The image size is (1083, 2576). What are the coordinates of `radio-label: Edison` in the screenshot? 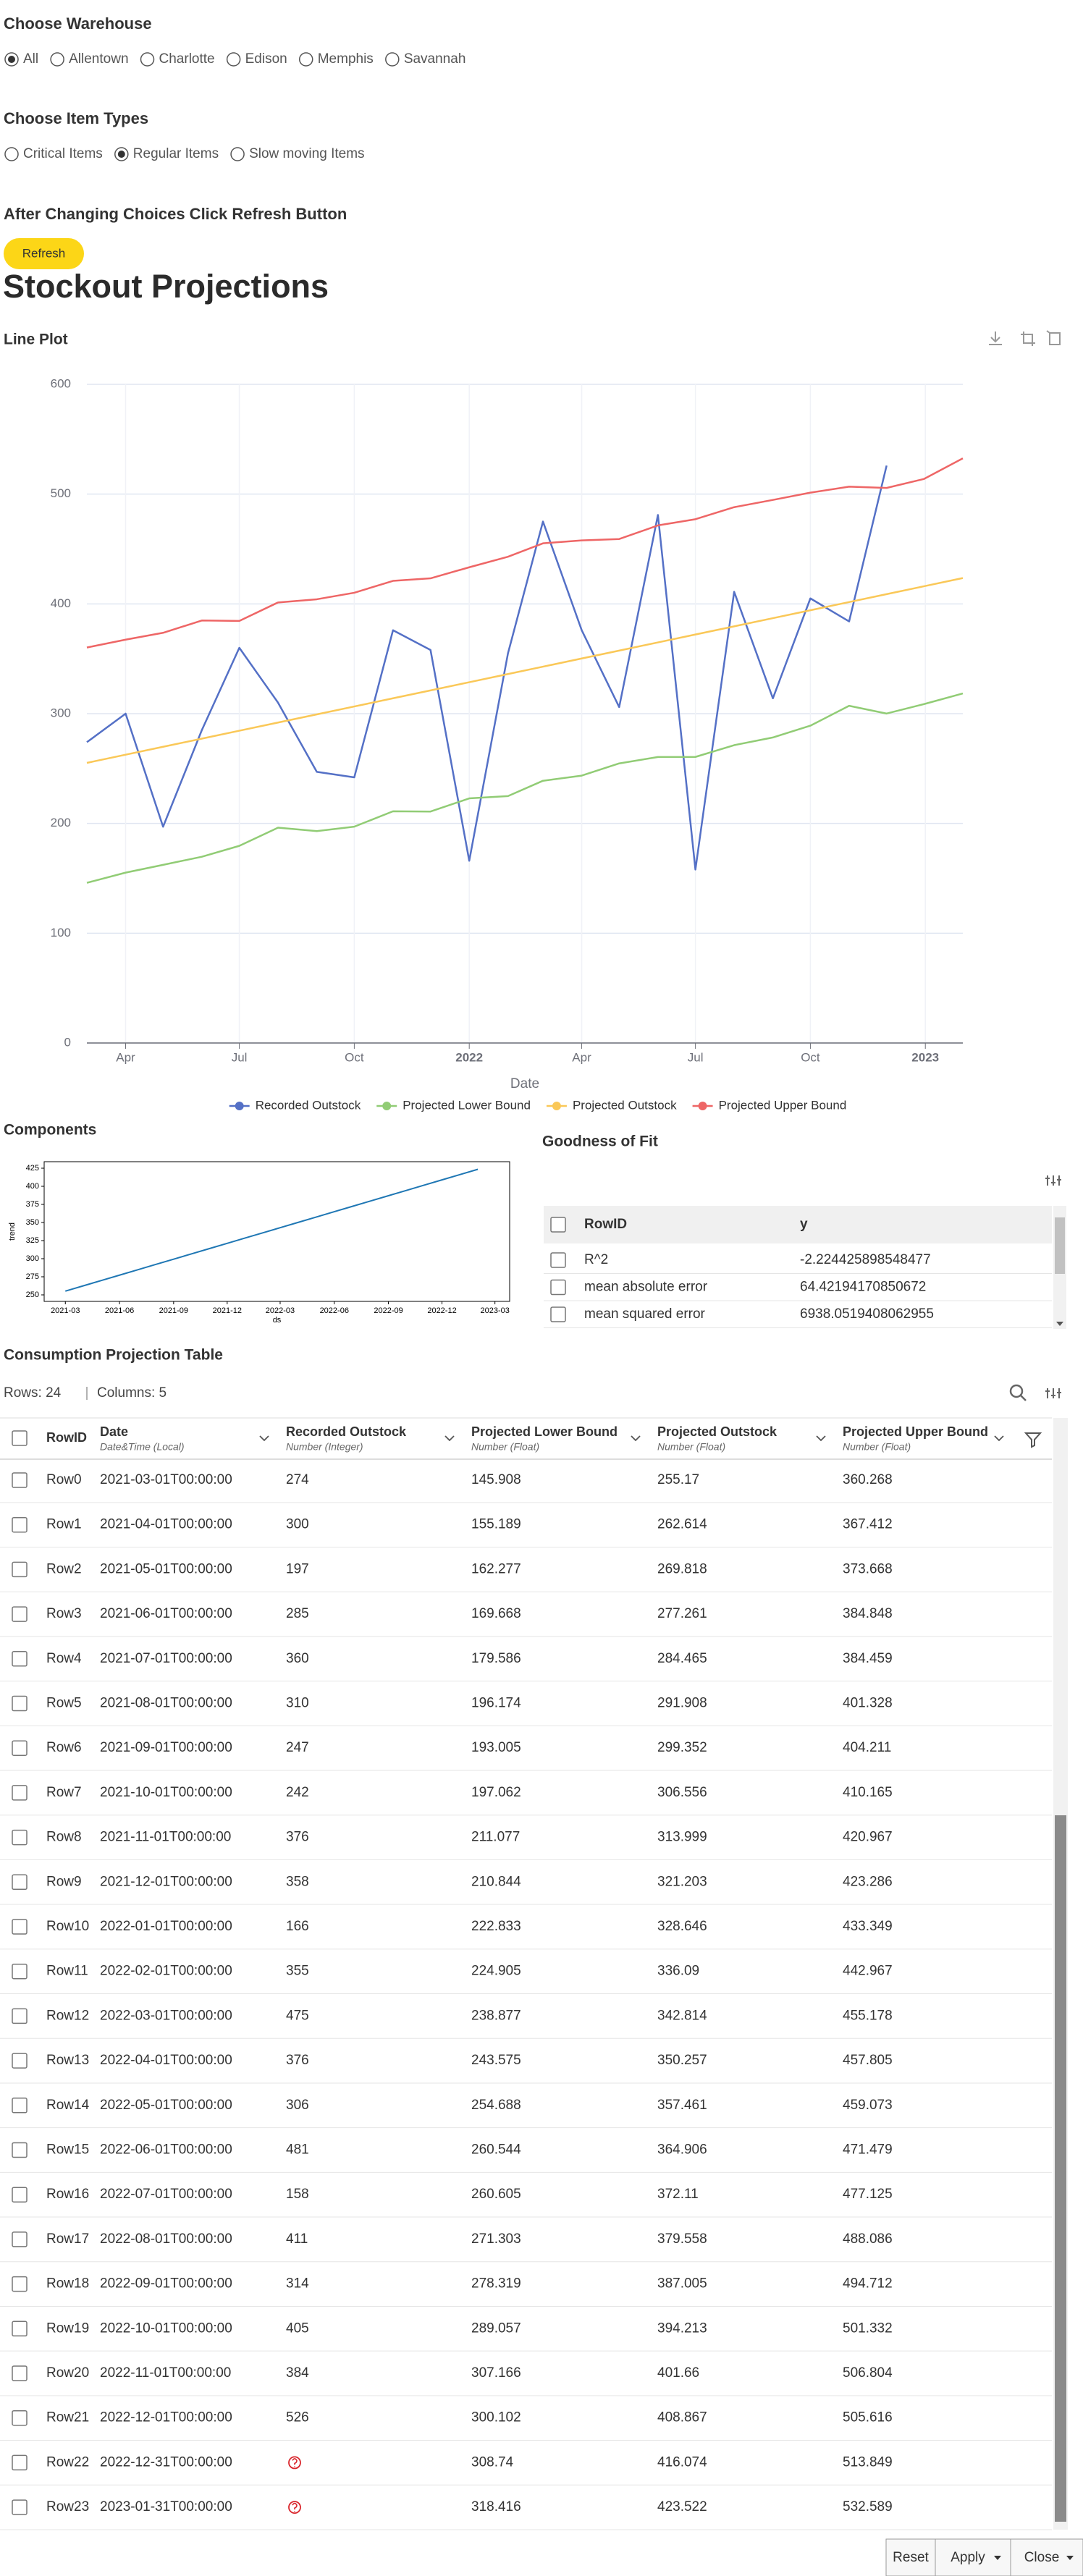 It's located at (266, 59).